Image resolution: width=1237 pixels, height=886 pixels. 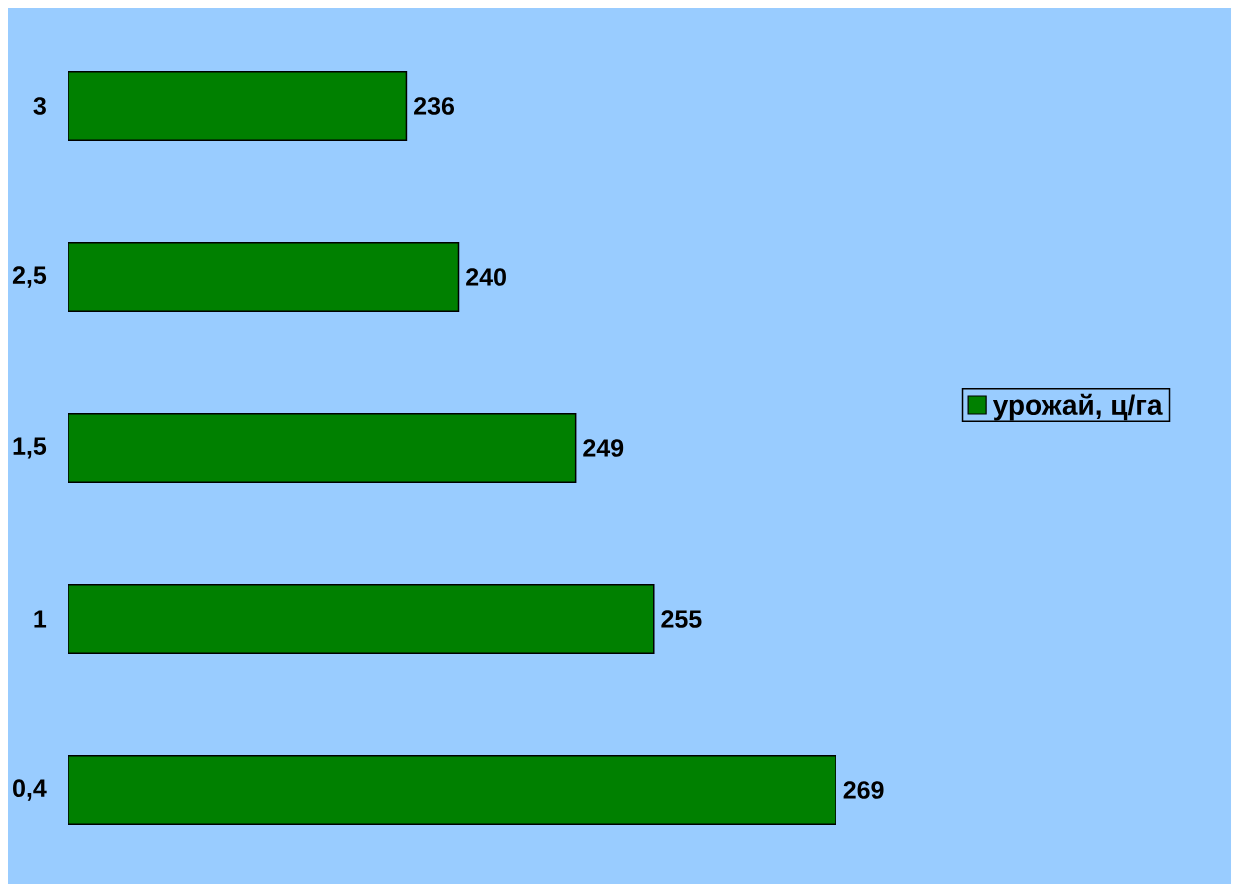 I want to click on data-label: 269, so click(x=863, y=790).